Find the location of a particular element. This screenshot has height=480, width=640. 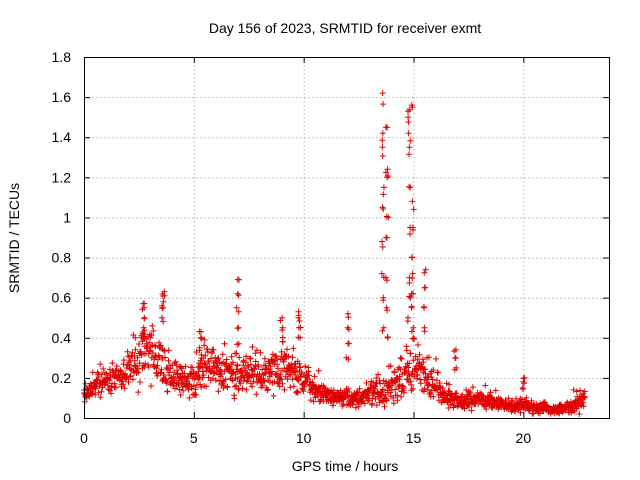

y-axis-label: SRMTID / TECUs is located at coordinates (14, 238).